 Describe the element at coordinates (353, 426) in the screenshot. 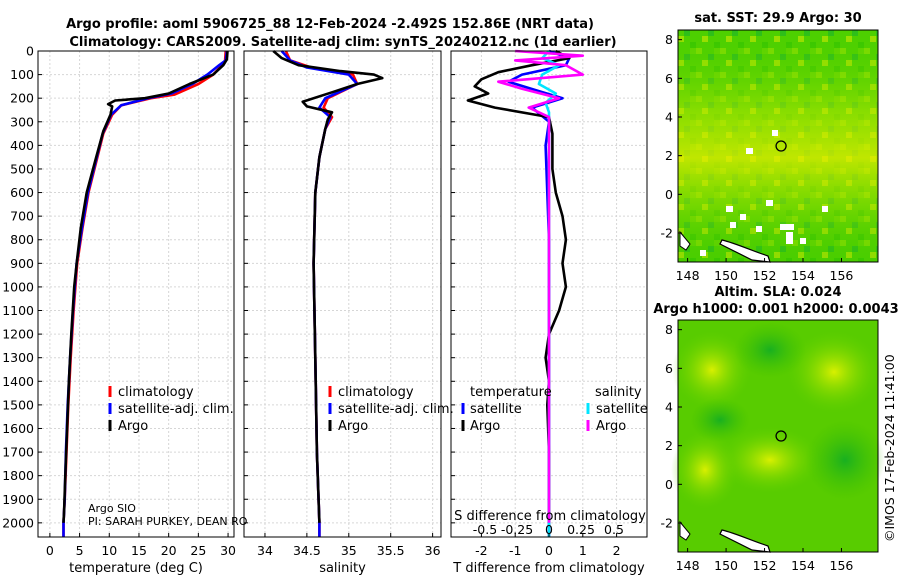

I see `salinity-legend-label-2: Argo` at that location.